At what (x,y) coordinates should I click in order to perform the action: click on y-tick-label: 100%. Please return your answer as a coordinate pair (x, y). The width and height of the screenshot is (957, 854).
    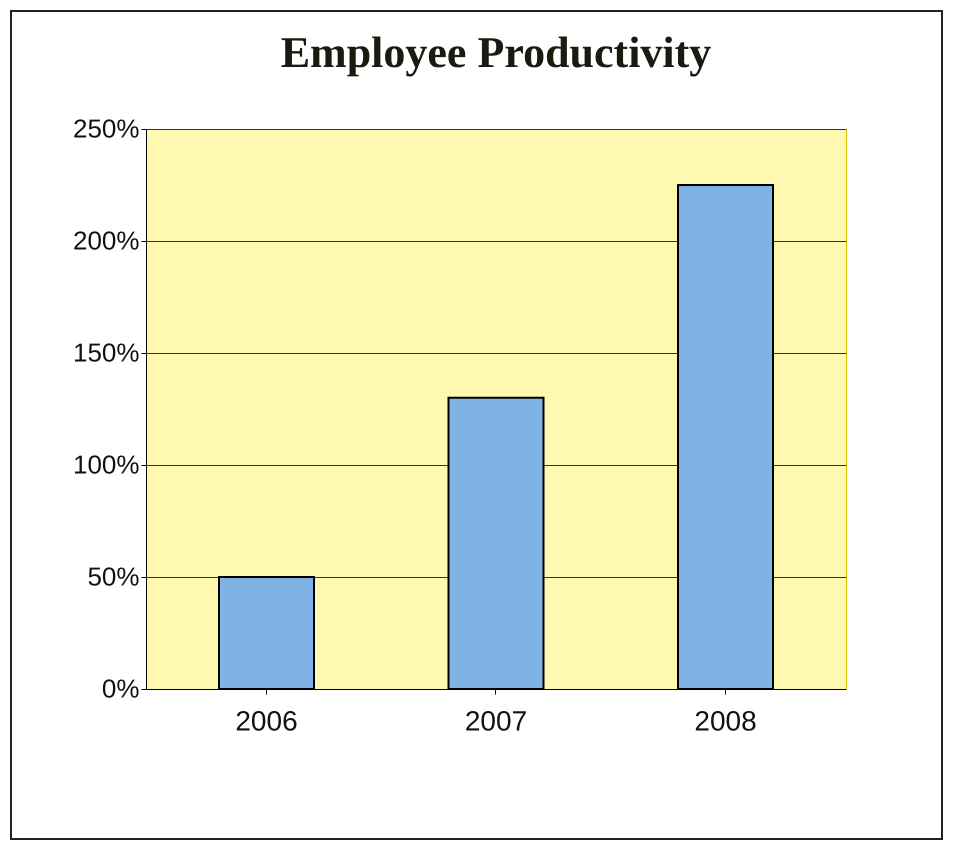
    Looking at the image, I should click on (106, 465).